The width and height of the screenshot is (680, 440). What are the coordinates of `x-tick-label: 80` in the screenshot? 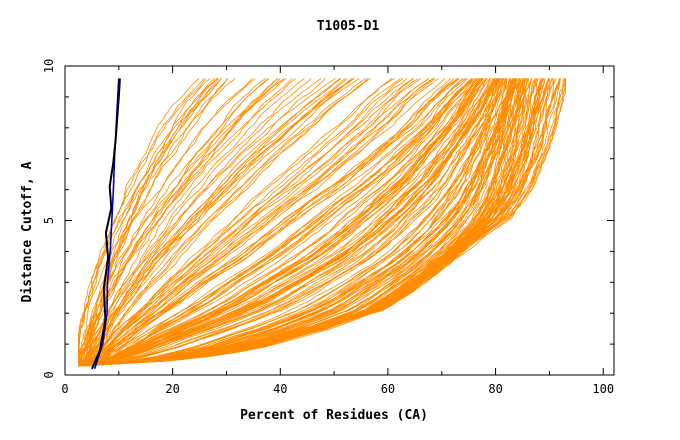 It's located at (495, 389).